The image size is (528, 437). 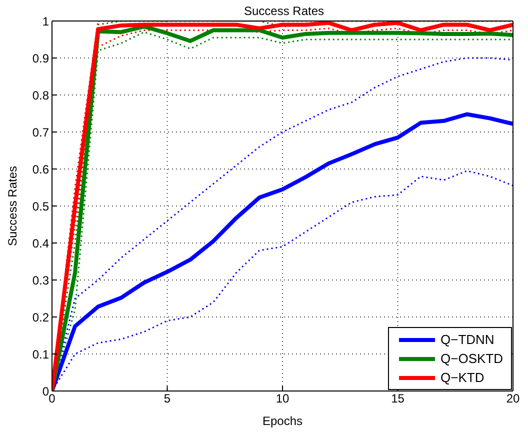 I want to click on x-tick-label: 10, so click(x=283, y=399).